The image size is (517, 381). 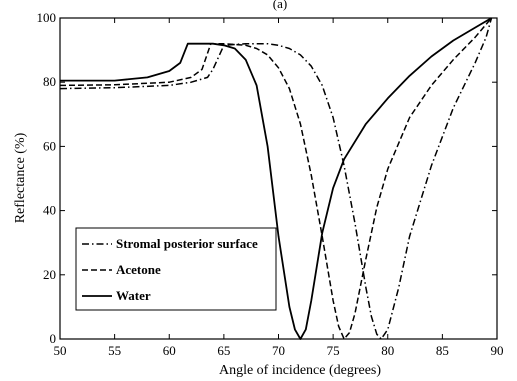 What do you see at coordinates (280, 5) in the screenshot?
I see `chart-title: (a)` at bounding box center [280, 5].